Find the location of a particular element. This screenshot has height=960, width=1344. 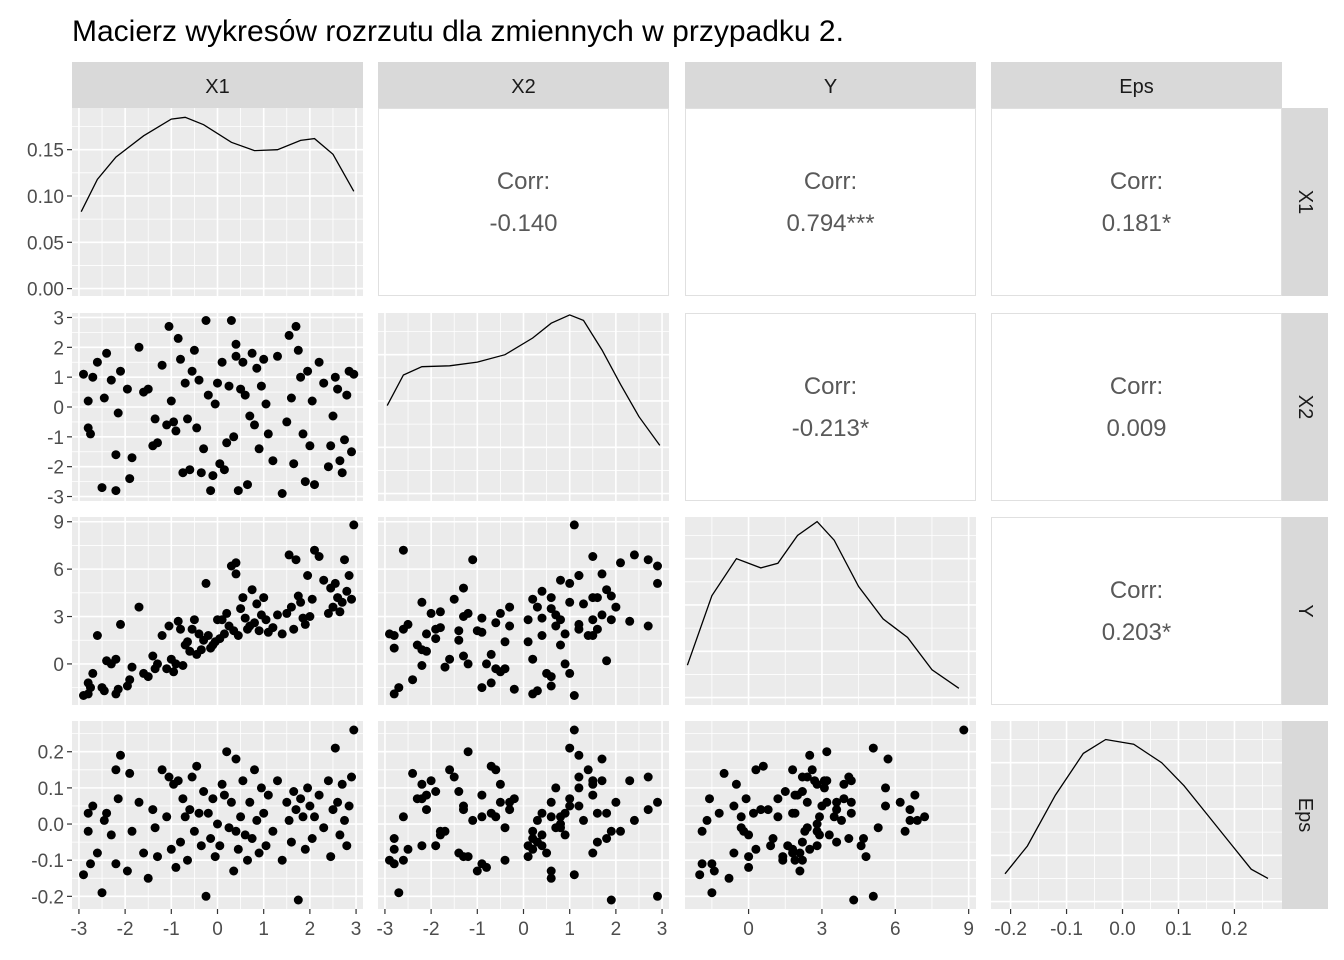

corr-panel-x2-y is located at coordinates (830, 407).